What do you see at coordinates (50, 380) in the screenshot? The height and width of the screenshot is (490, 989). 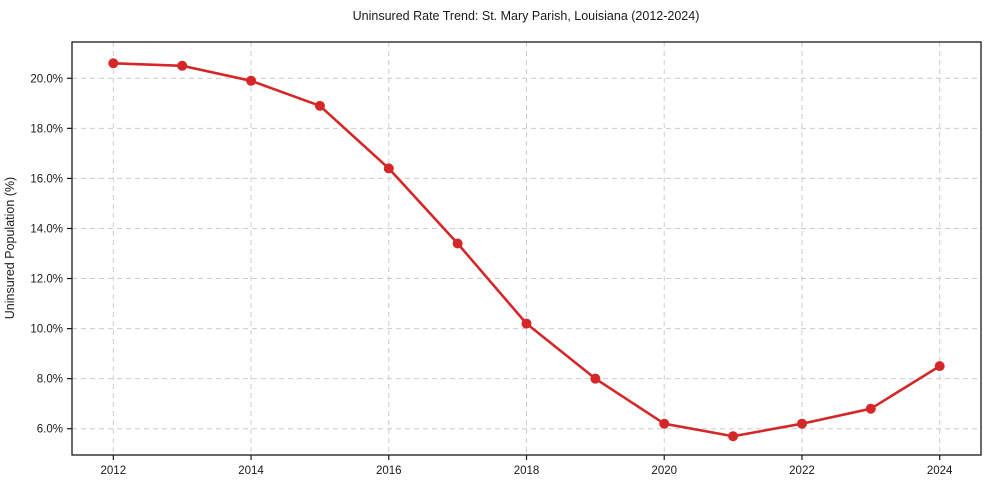 I see `y-tick-label: 8.0%` at bounding box center [50, 380].